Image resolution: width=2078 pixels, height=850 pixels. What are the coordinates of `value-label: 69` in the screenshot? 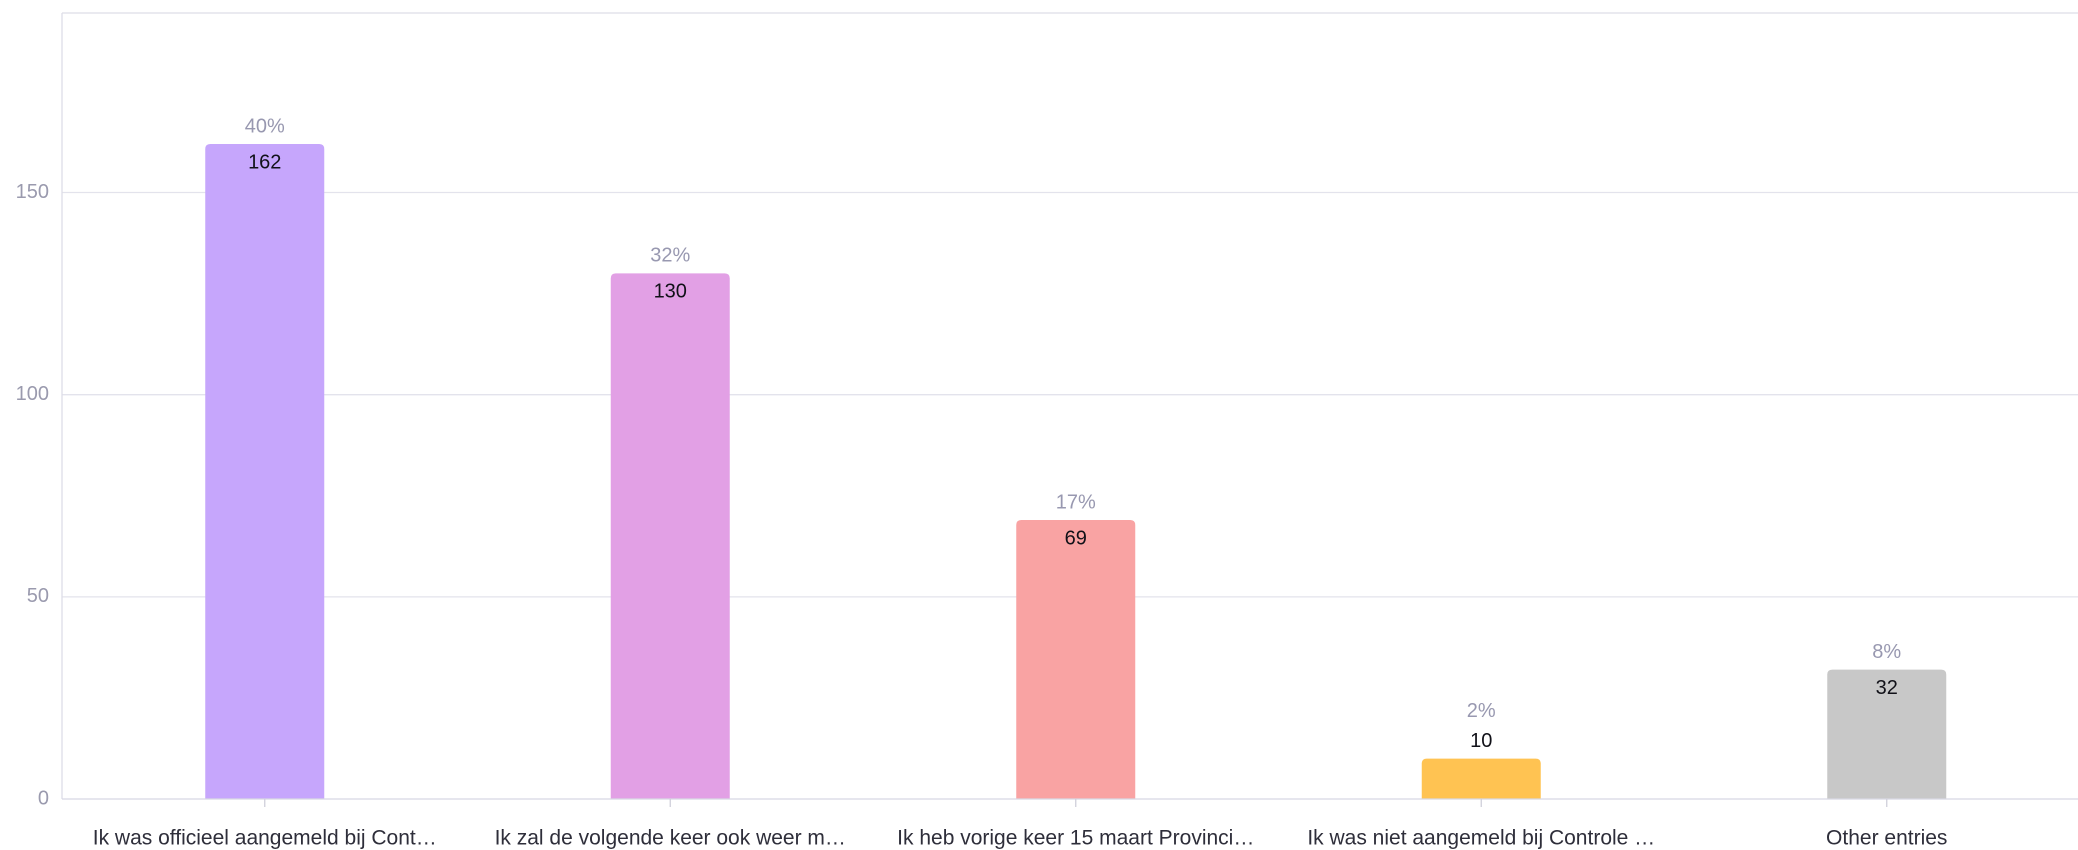 It's located at (1076, 538).